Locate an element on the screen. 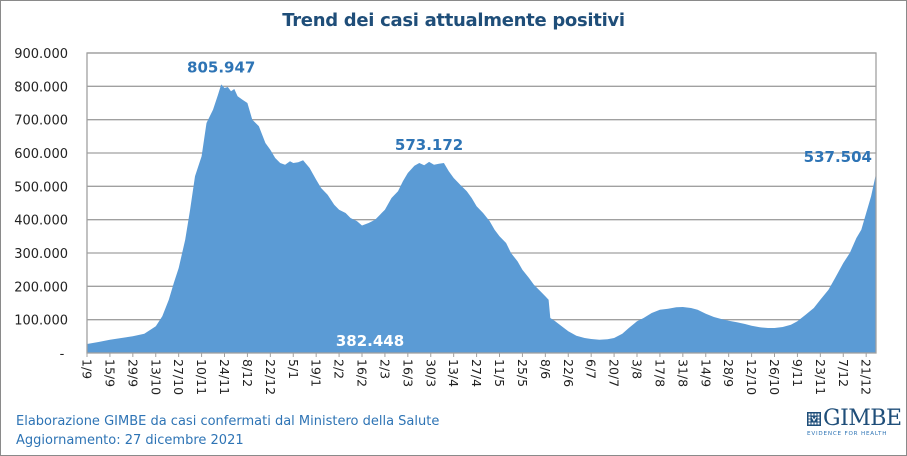 Image resolution: width=907 pixels, height=456 pixels. x-tick-label: 23/11 is located at coordinates (820, 377).